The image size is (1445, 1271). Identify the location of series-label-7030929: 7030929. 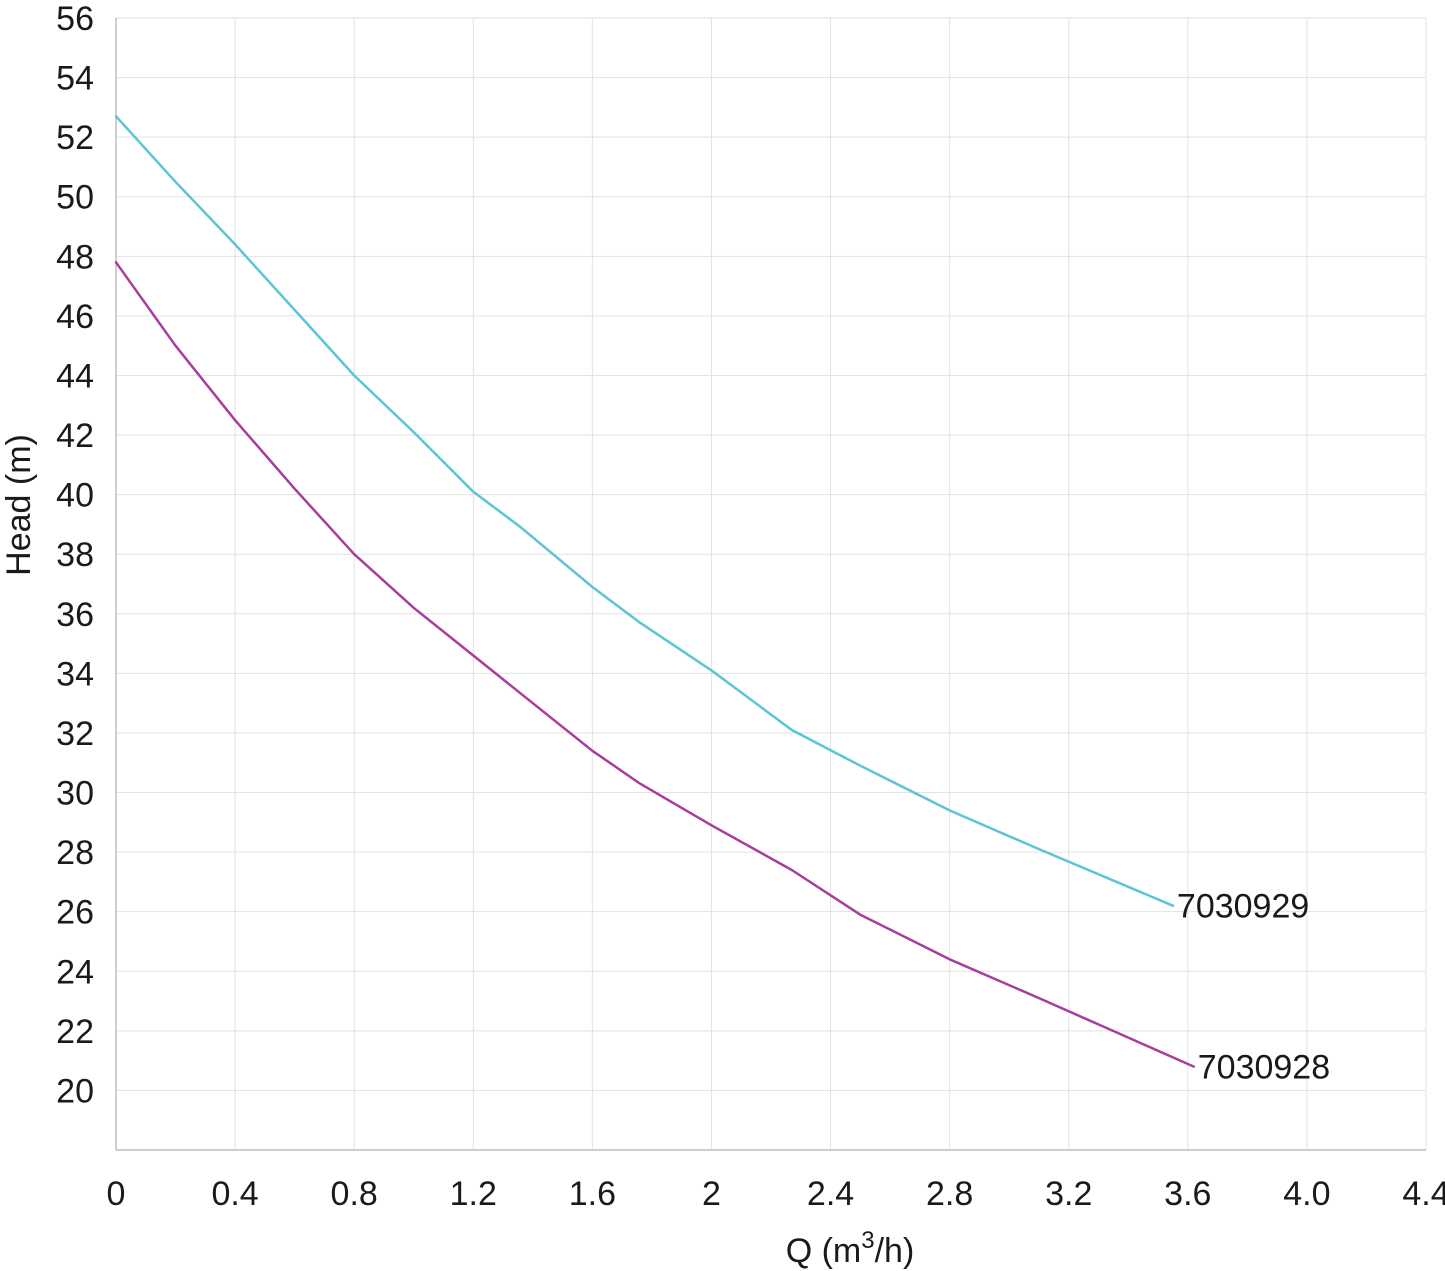
(1243, 907).